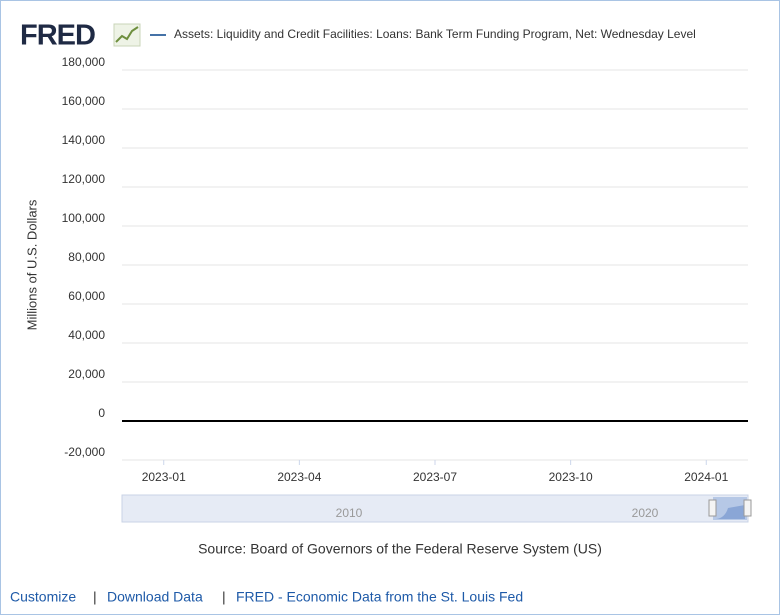  I want to click on y-tick-label: 60,000, so click(86, 296).